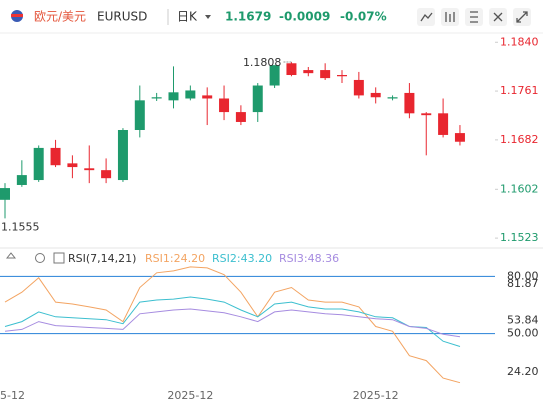 The height and width of the screenshot is (406, 543). I want to click on collapse-icon, so click(11, 255).